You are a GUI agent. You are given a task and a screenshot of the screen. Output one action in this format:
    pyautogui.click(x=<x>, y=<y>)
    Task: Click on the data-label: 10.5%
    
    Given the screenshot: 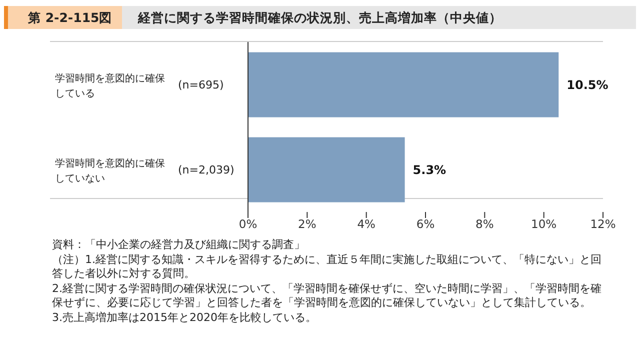 What is the action you would take?
    pyautogui.click(x=587, y=85)
    